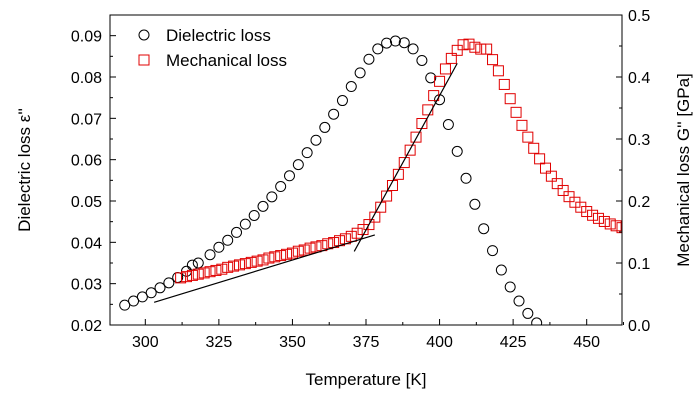 This screenshot has width=696, height=393. Describe the element at coordinates (683, 170) in the screenshot. I see `y-axis-label-right: Mechanical loss G'' [GPa]` at that location.